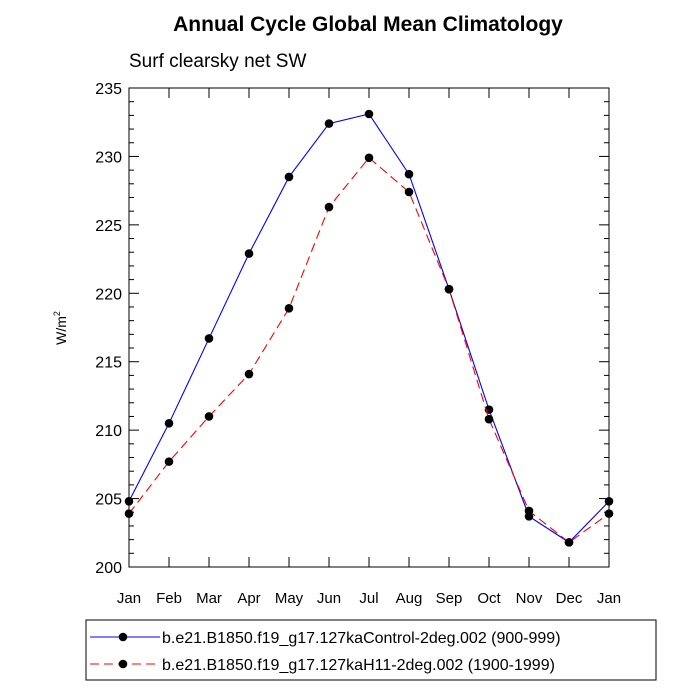 The height and width of the screenshot is (700, 700). I want to click on y-axis-label: W/m2, so click(60, 328).